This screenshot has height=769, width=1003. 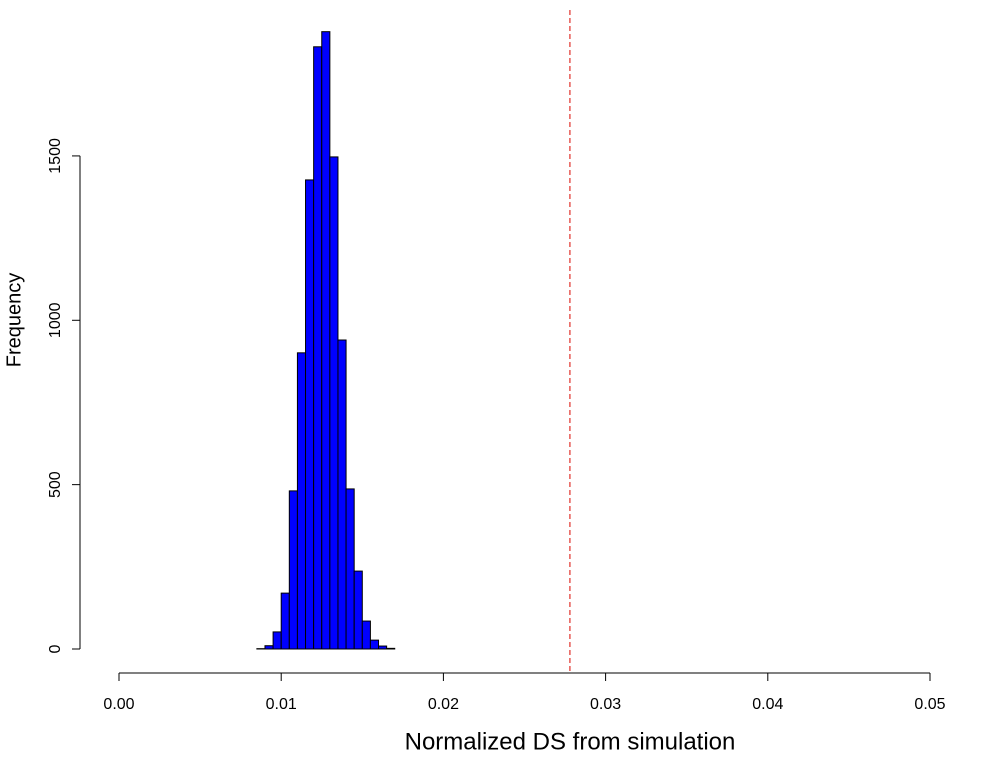 What do you see at coordinates (767, 704) in the screenshot?
I see `x-tick-label: 0.04` at bounding box center [767, 704].